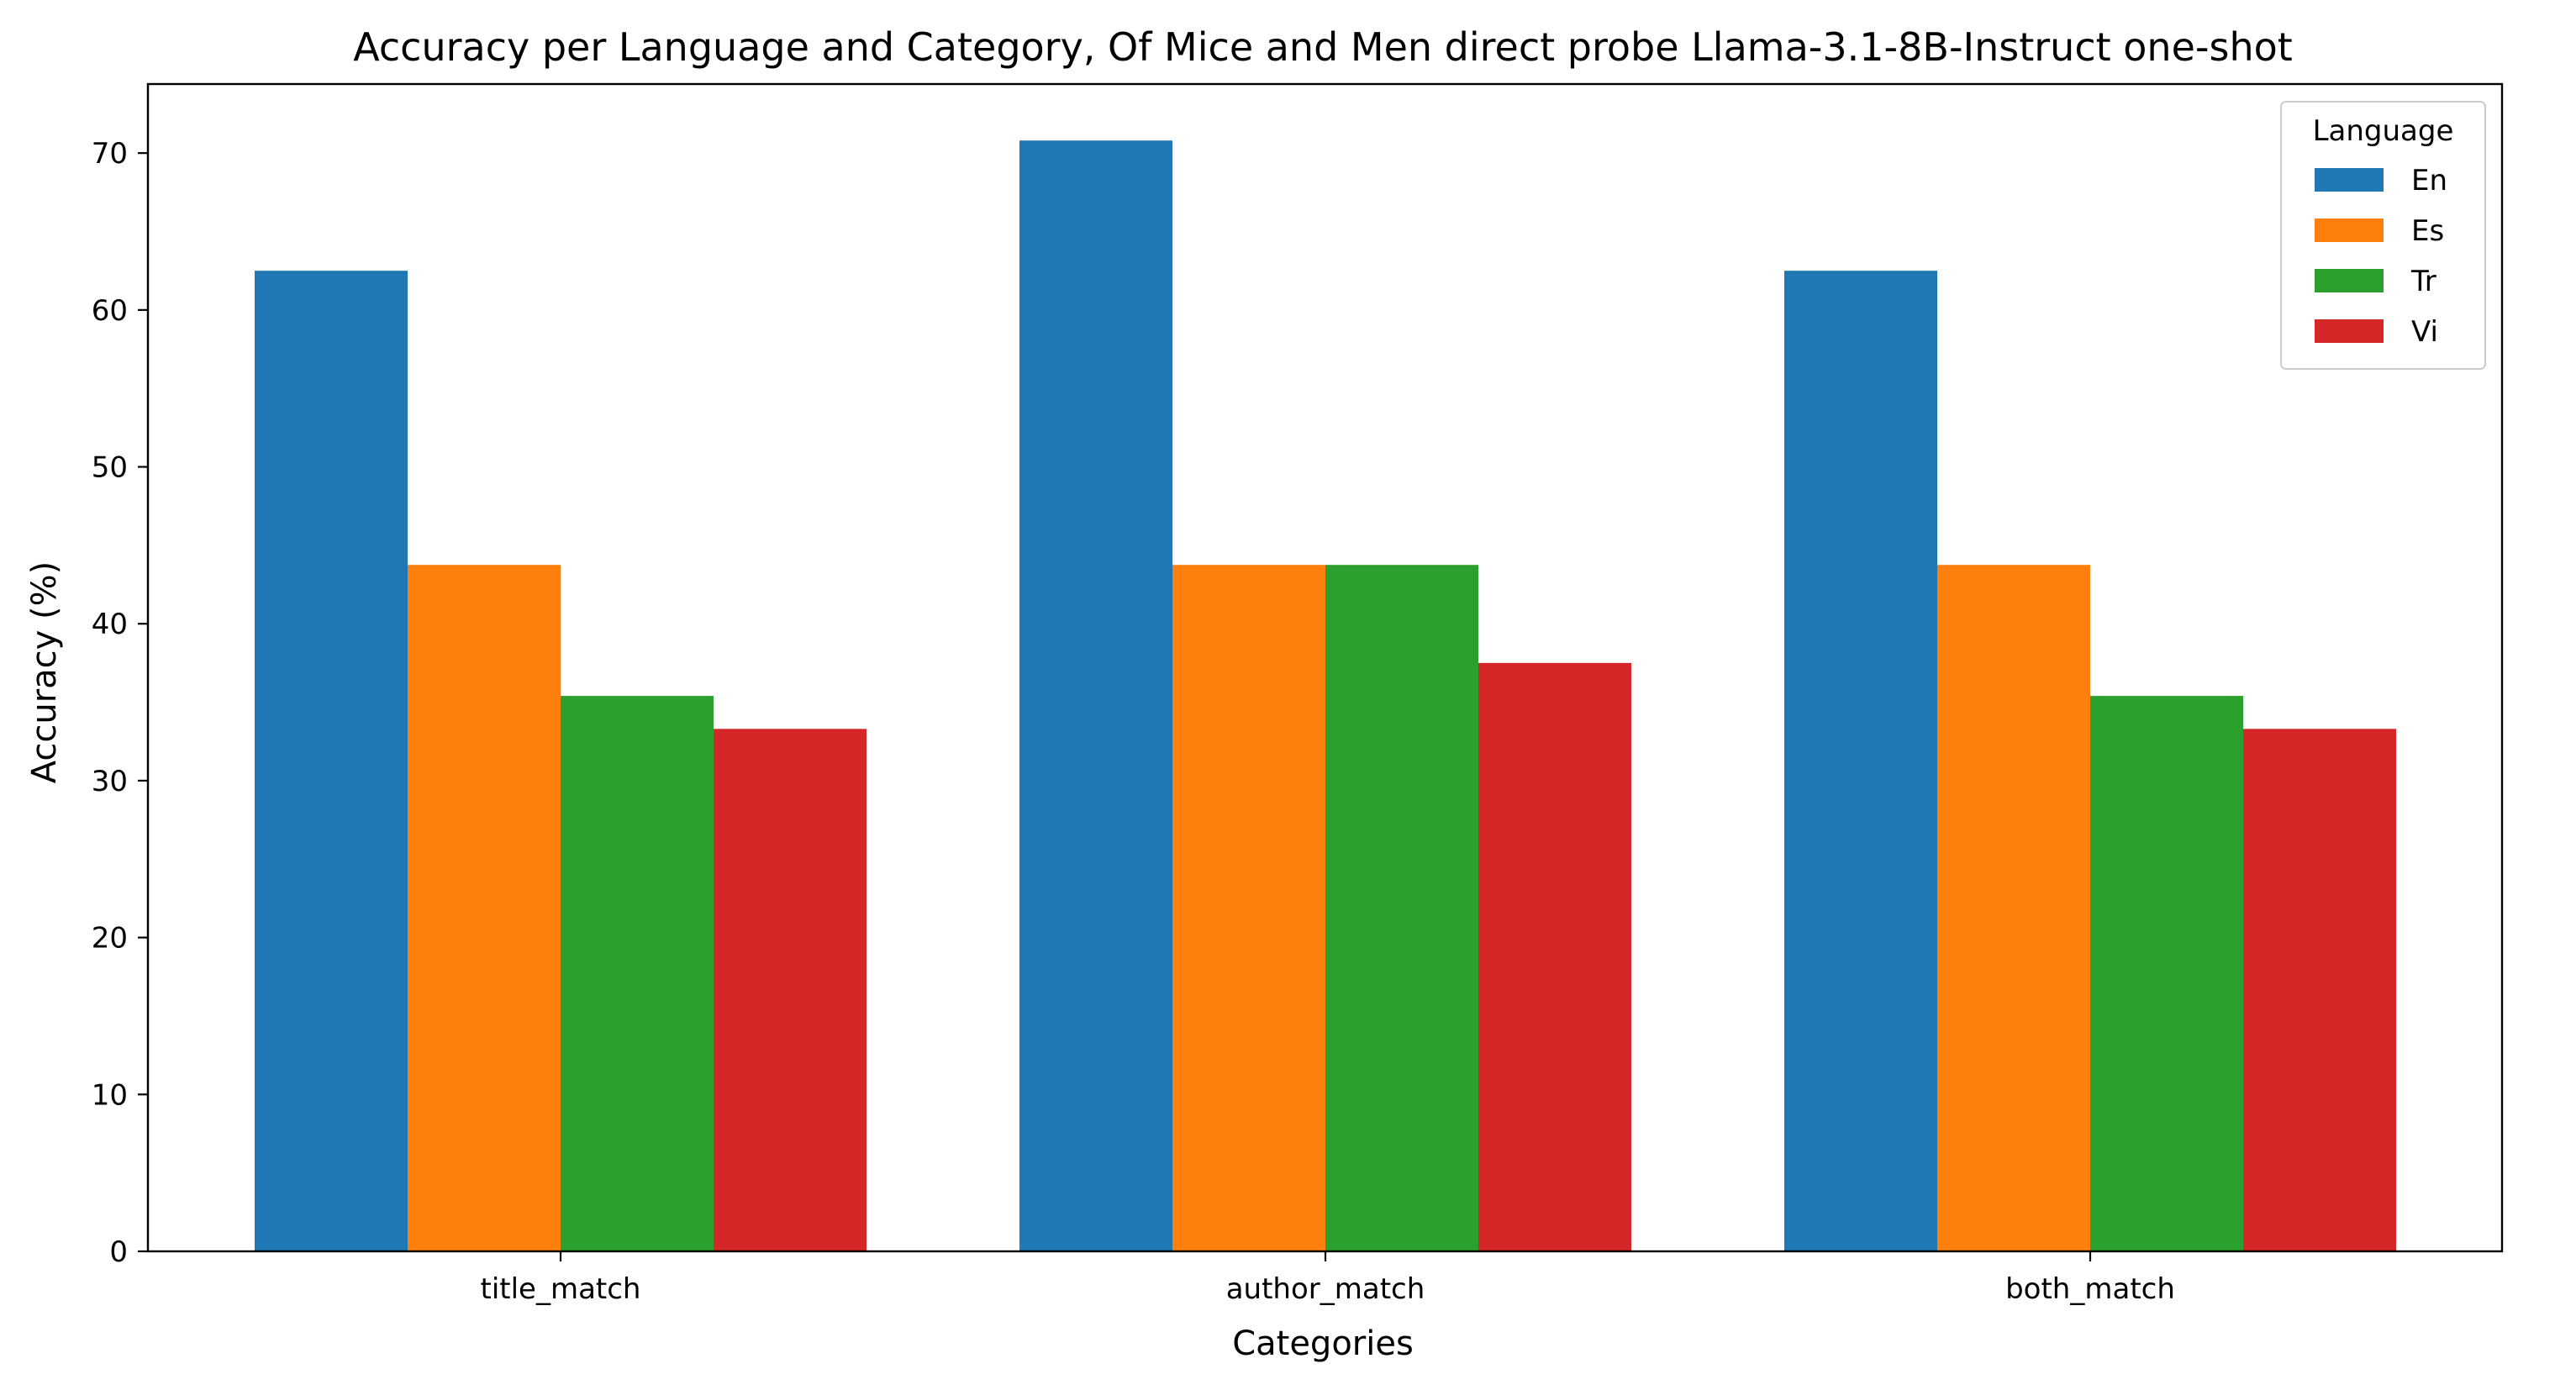 This screenshot has height=1390, width=2576. What do you see at coordinates (2383, 131) in the screenshot?
I see `legend-title: Language` at bounding box center [2383, 131].